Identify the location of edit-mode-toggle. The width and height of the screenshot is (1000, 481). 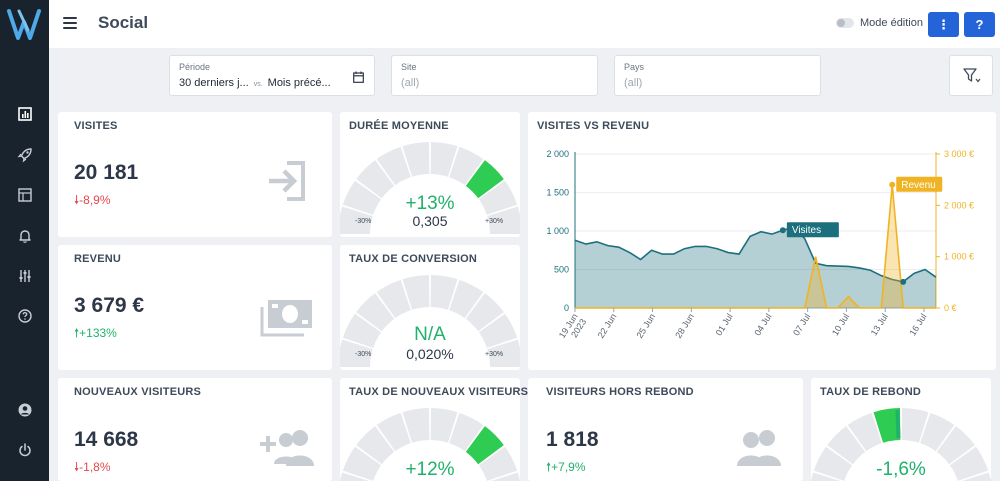
(845, 23).